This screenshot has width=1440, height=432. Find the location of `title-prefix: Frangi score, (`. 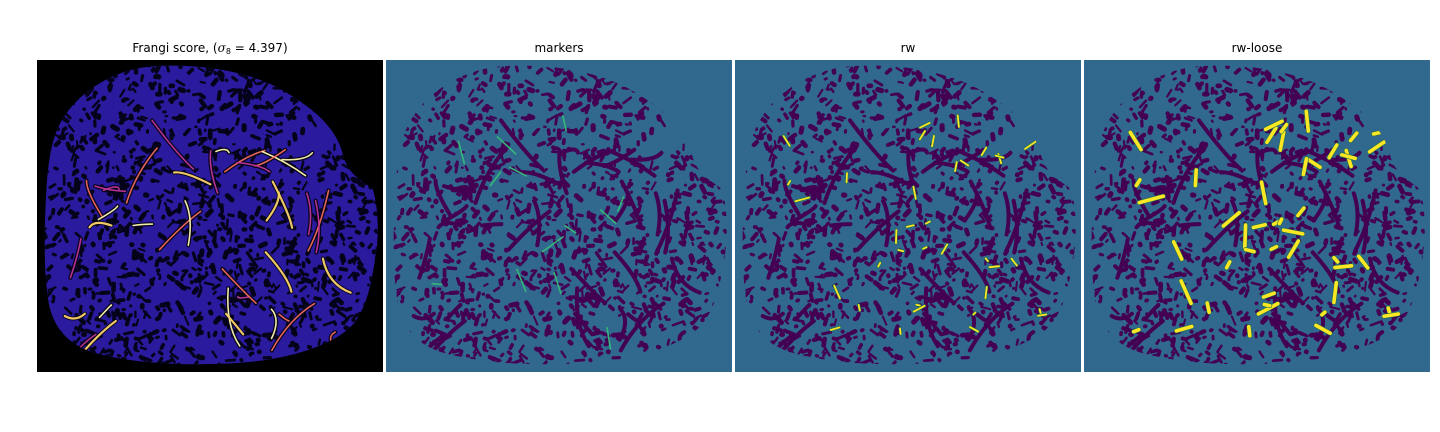

title-prefix: Frangi score, ( is located at coordinates (175, 48).